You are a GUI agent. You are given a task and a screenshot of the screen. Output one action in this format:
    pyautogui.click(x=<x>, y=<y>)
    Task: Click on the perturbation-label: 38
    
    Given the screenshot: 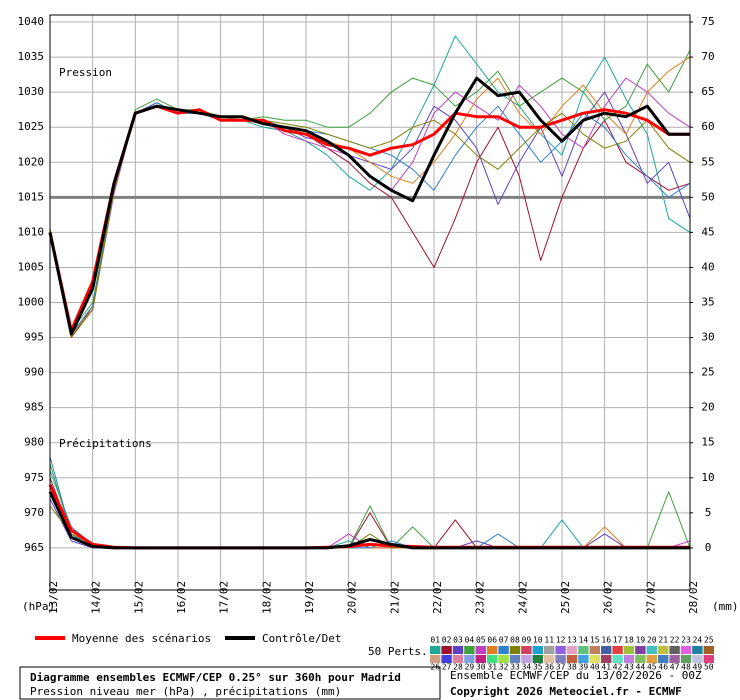 What is the action you would take?
    pyautogui.click(x=572, y=667)
    